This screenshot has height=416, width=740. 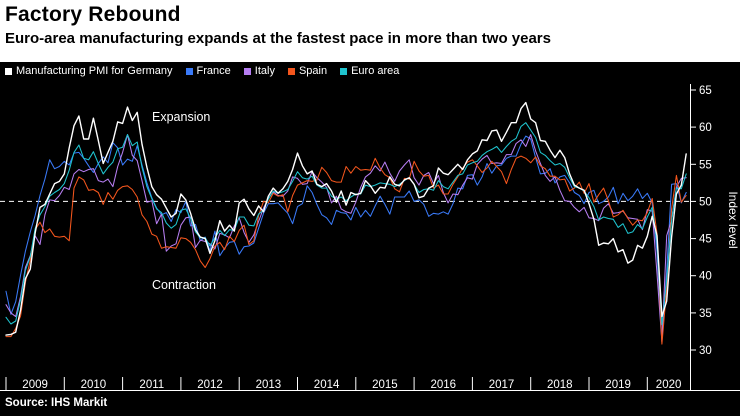 What do you see at coordinates (210, 385) in the screenshot?
I see `x-tick-label: 2012` at bounding box center [210, 385].